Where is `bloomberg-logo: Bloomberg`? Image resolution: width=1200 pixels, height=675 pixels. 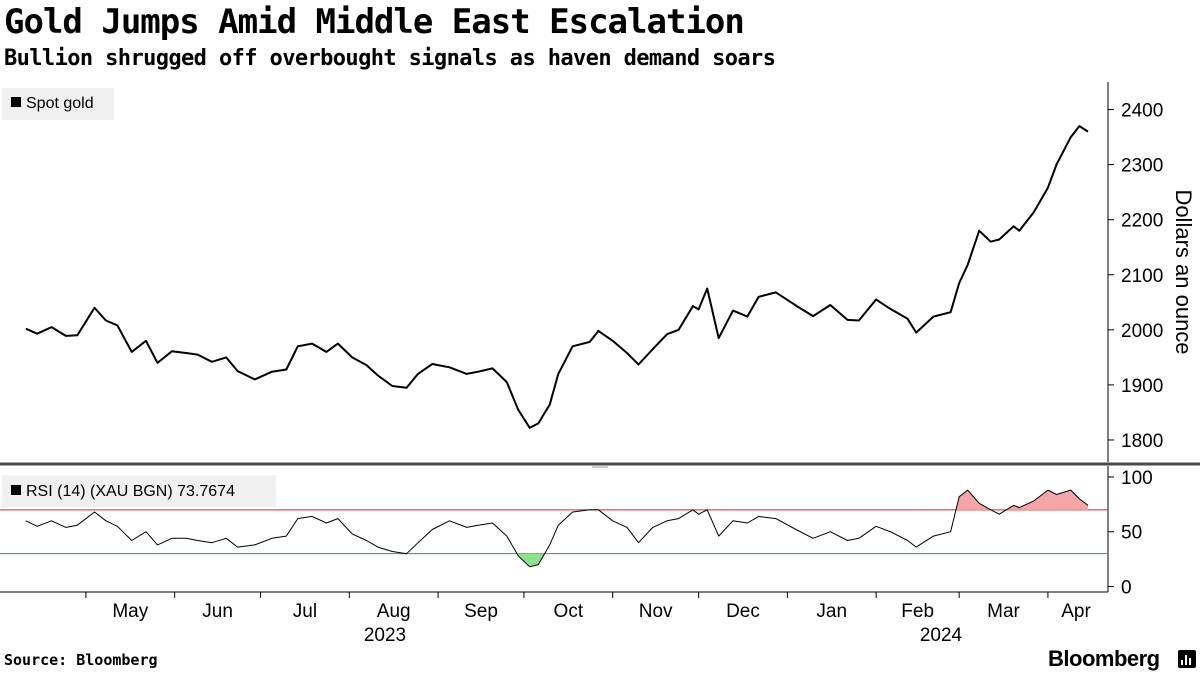 bloomberg-logo: Bloomberg is located at coordinates (1104, 658).